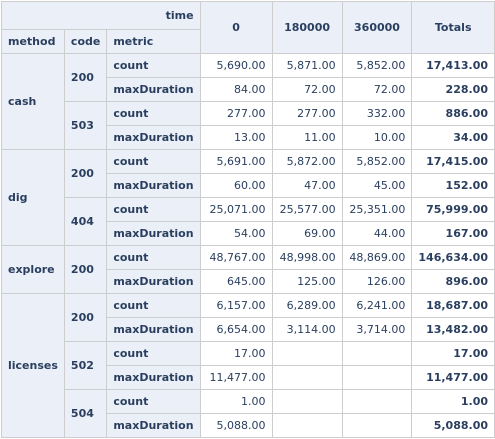  I want to click on row-total-cell: 896.00, so click(453, 281).